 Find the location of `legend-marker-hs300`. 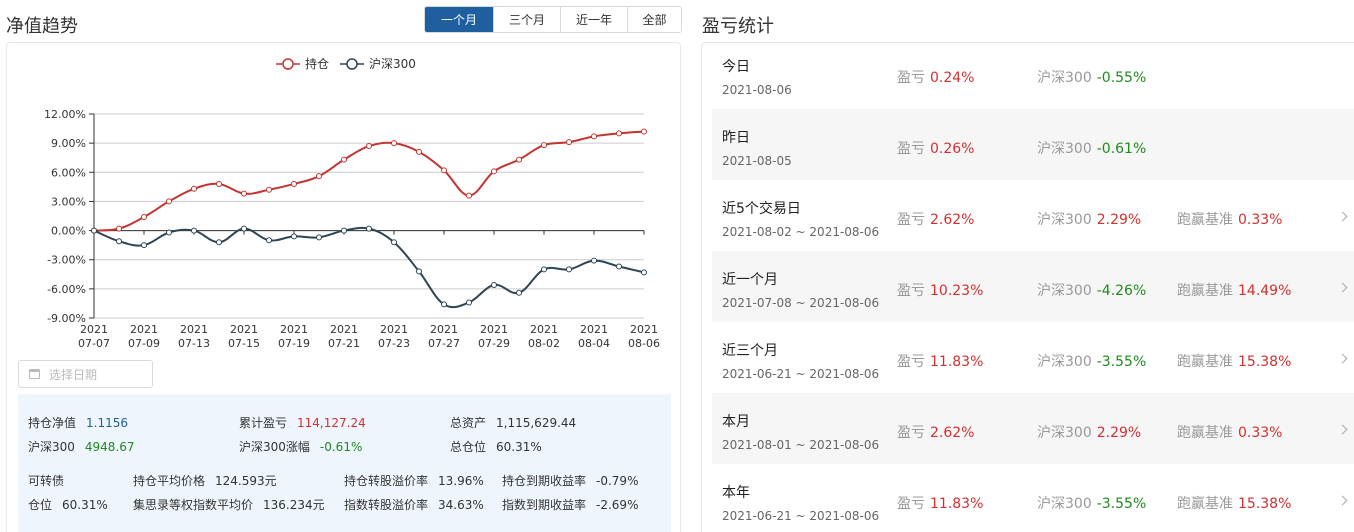

legend-marker-hs300 is located at coordinates (352, 64).